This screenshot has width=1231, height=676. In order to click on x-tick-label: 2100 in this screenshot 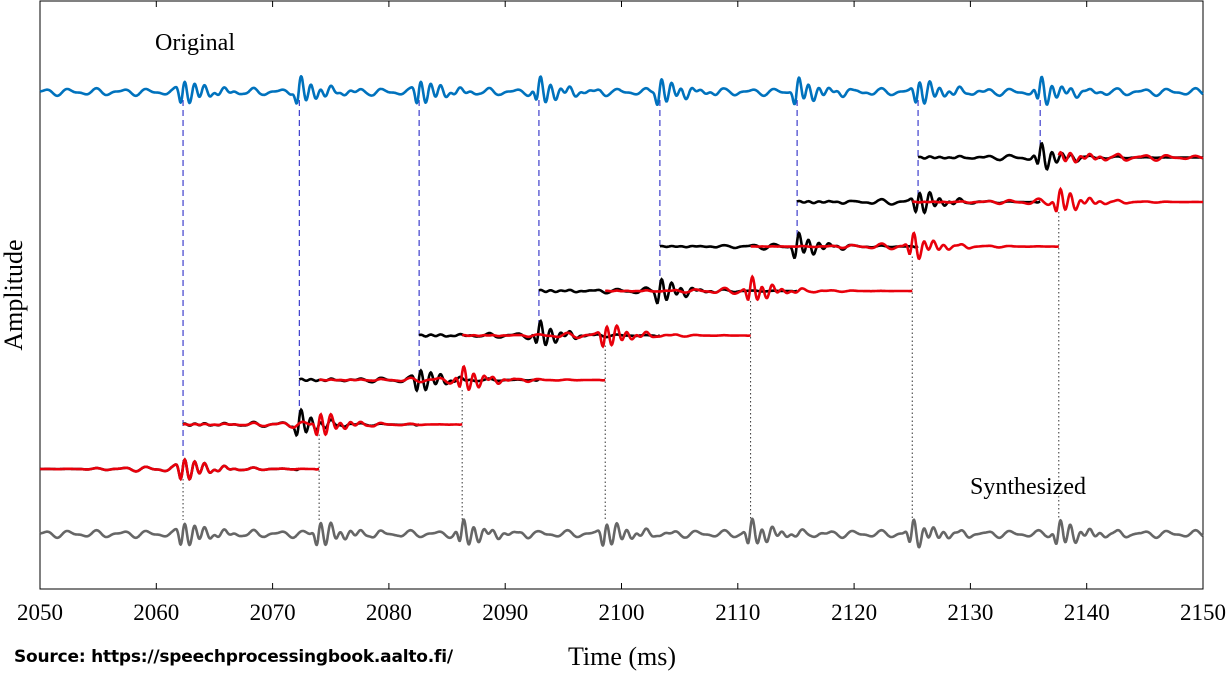, I will do `click(622, 612)`.